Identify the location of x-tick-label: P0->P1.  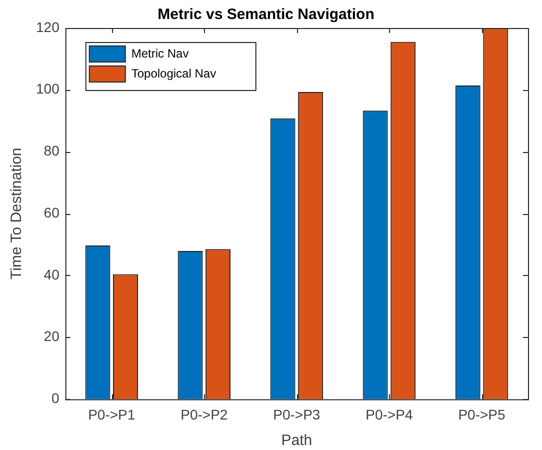
(112, 414).